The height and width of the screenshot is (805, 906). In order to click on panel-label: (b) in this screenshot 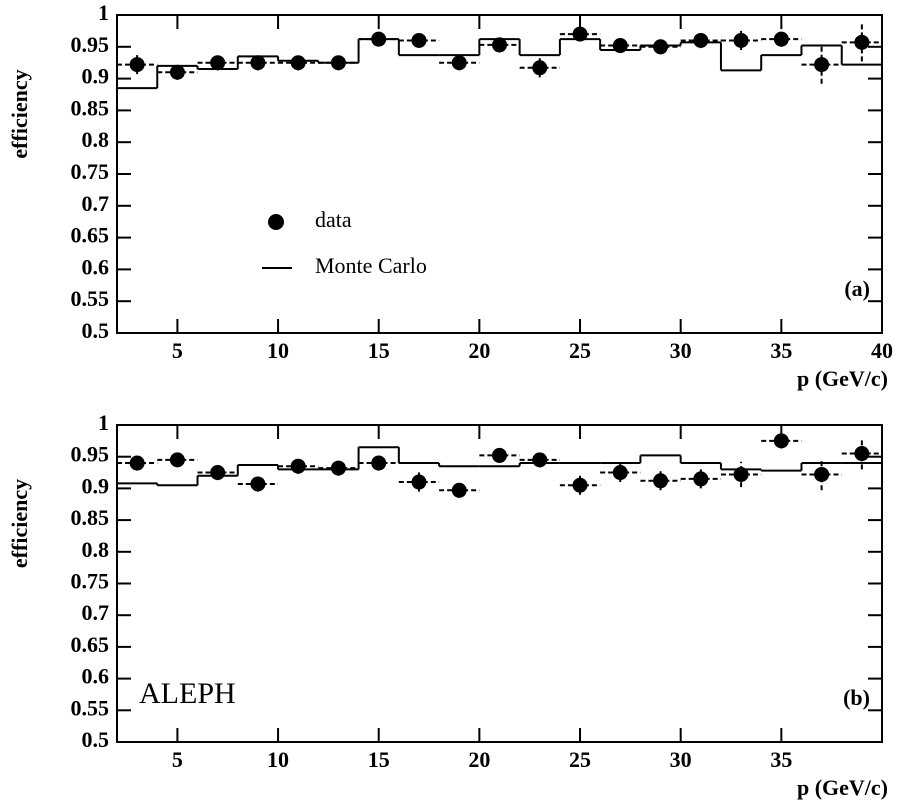, I will do `click(856, 697)`.